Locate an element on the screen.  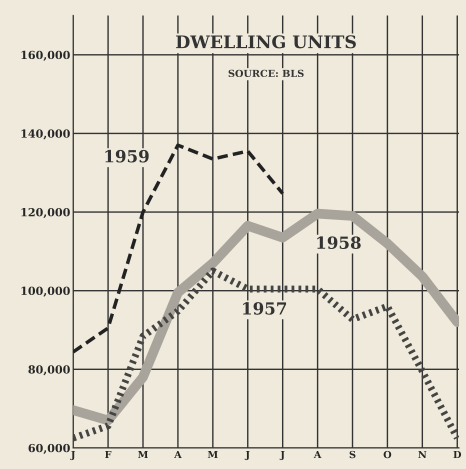
series-label: 1957 is located at coordinates (264, 308).